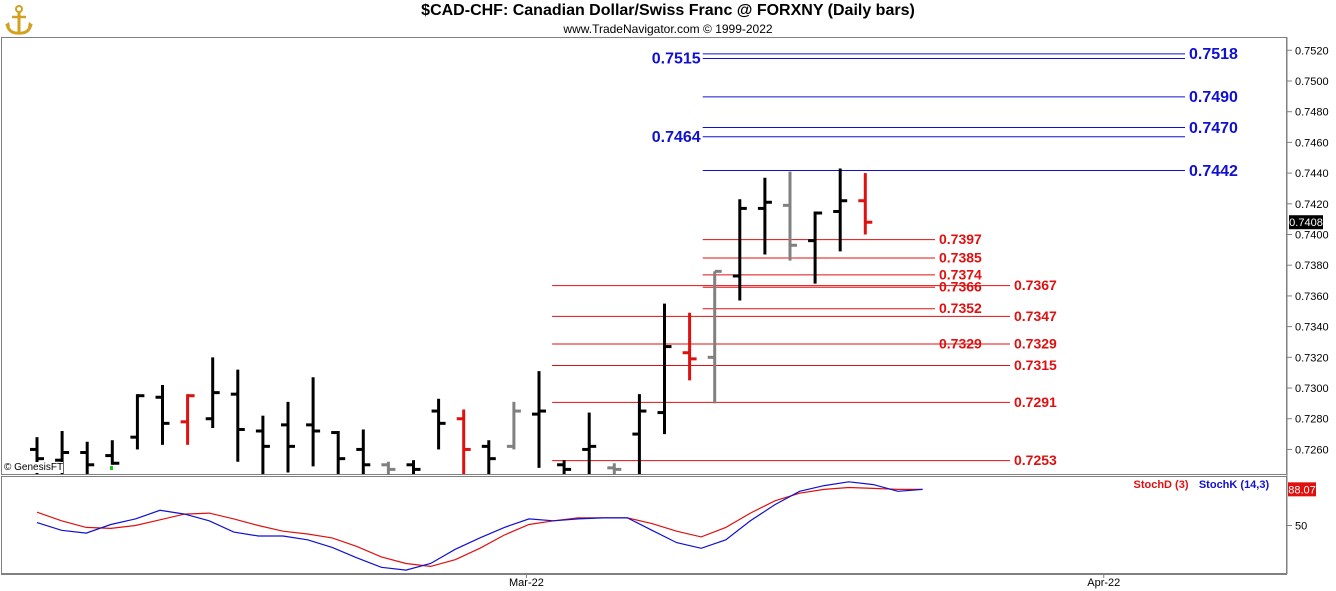  What do you see at coordinates (1312, 450) in the screenshot?
I see `price-tick-label: 0.7260` at bounding box center [1312, 450].